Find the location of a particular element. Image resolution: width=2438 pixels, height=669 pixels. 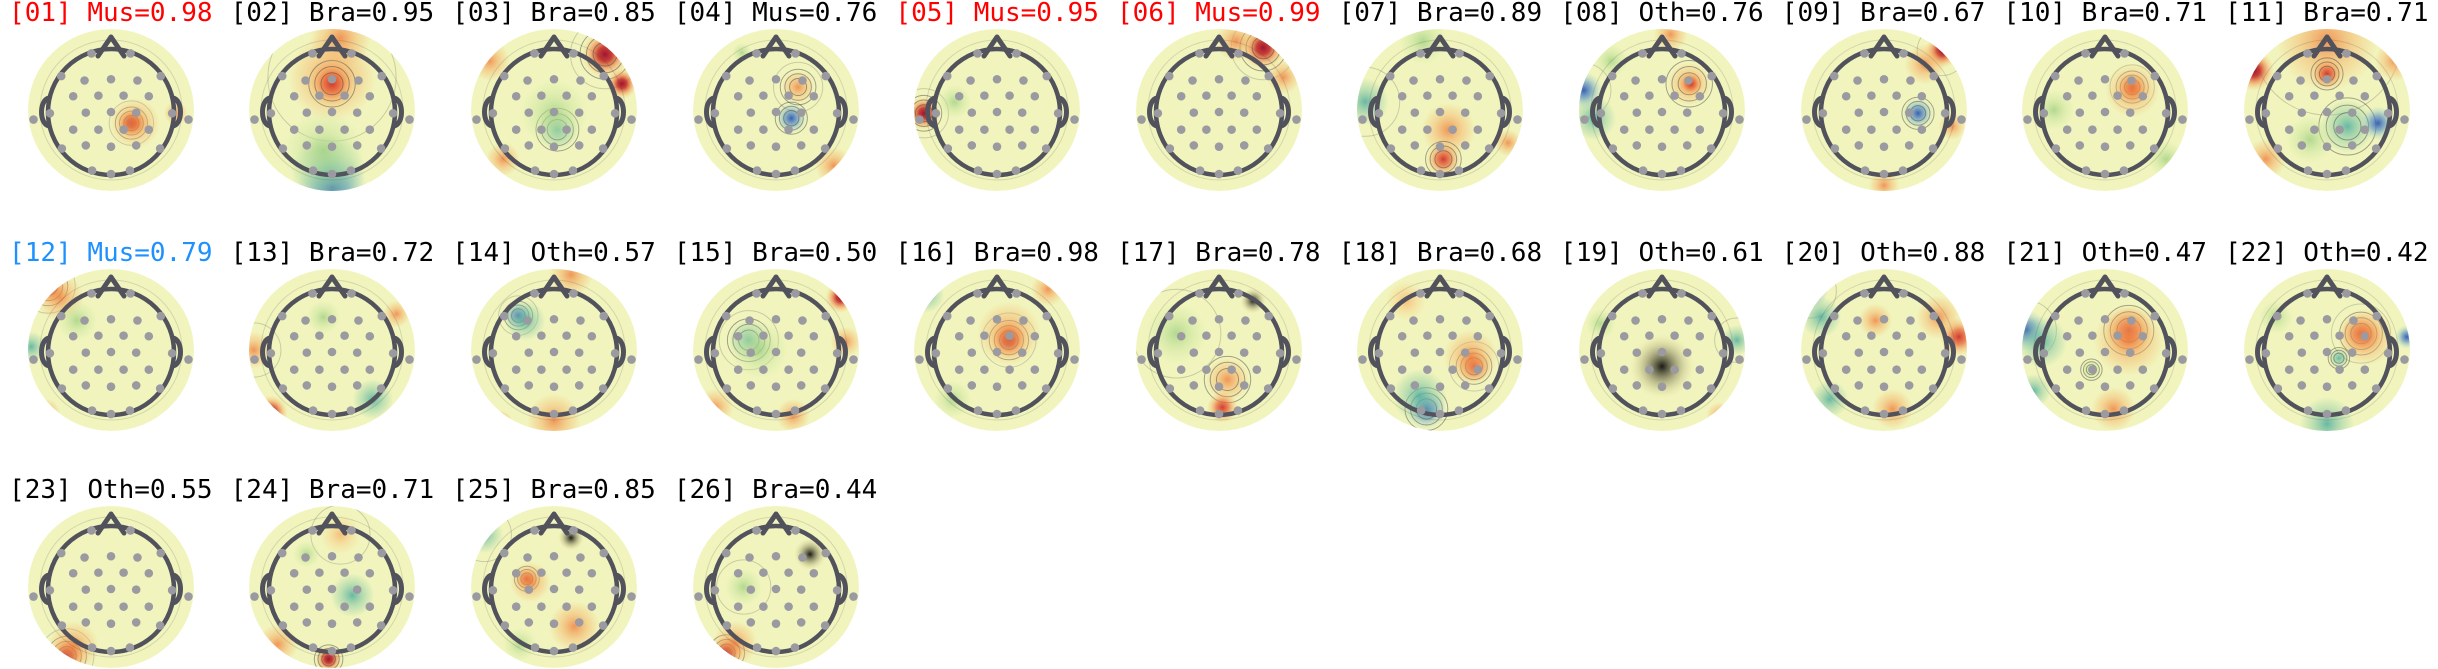

component-cell-26: [26] Bra=0.44 is located at coordinates (776, 573).